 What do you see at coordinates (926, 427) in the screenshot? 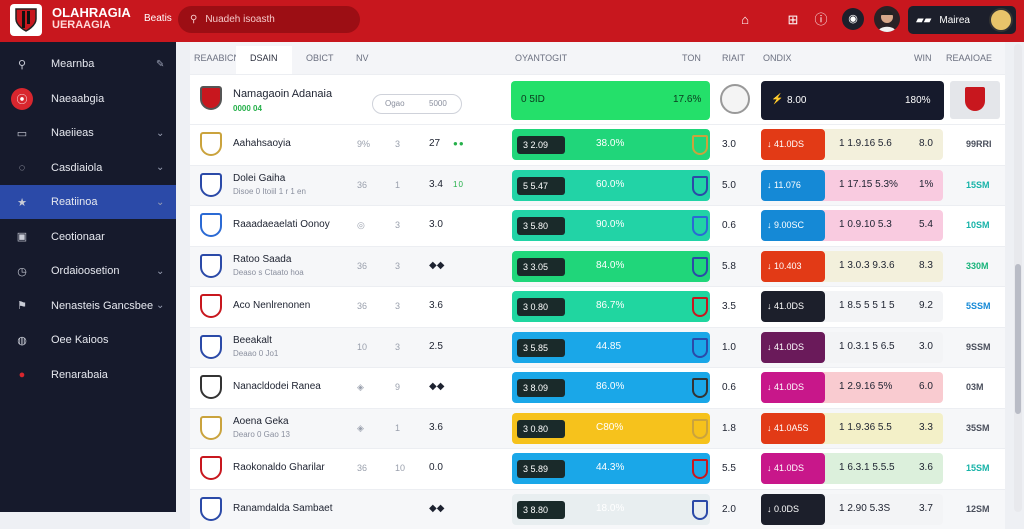
I see `odds-value: 3.3` at bounding box center [926, 427].